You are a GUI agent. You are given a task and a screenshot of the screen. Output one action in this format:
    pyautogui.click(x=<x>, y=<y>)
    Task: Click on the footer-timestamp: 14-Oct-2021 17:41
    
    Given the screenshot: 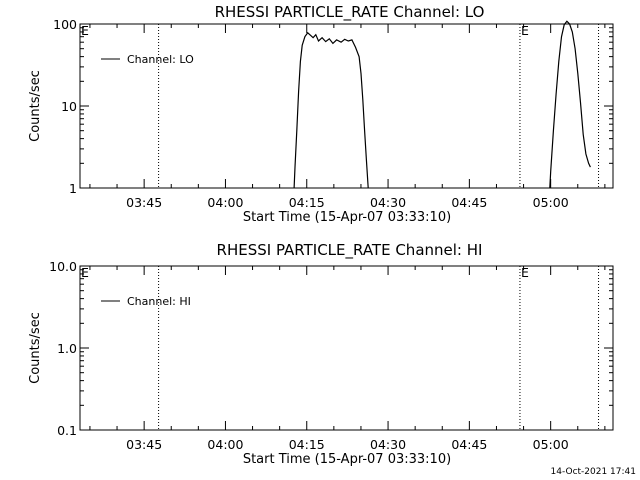 What is the action you would take?
    pyautogui.click(x=593, y=472)
    